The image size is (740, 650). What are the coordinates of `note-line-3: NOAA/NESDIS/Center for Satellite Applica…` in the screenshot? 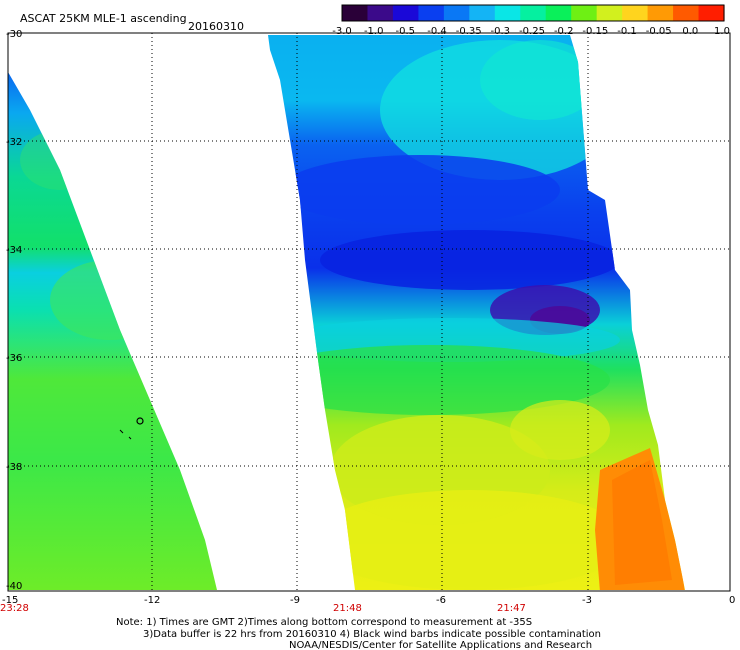 It's located at (440, 645).